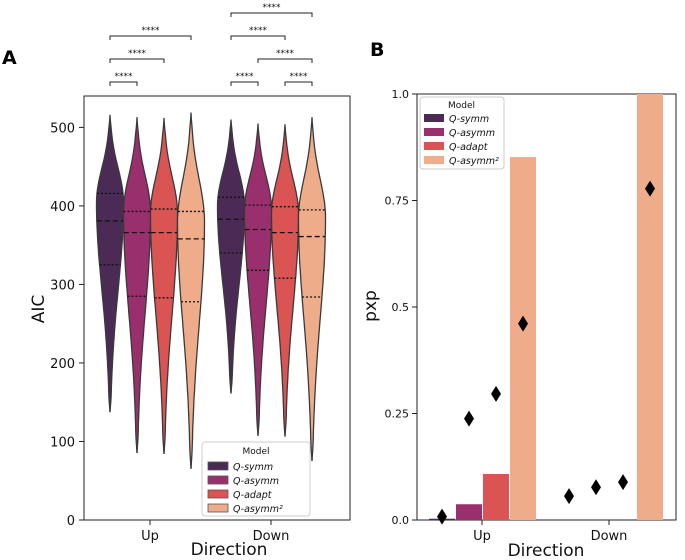  What do you see at coordinates (523, 323) in the screenshot?
I see `marker-Q-asymm²-Up` at bounding box center [523, 323].